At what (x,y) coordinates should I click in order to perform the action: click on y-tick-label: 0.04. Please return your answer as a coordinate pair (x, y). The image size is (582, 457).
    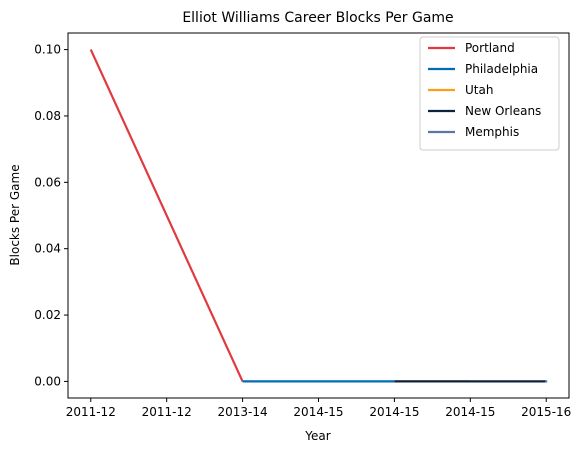
    Looking at the image, I should click on (47, 249).